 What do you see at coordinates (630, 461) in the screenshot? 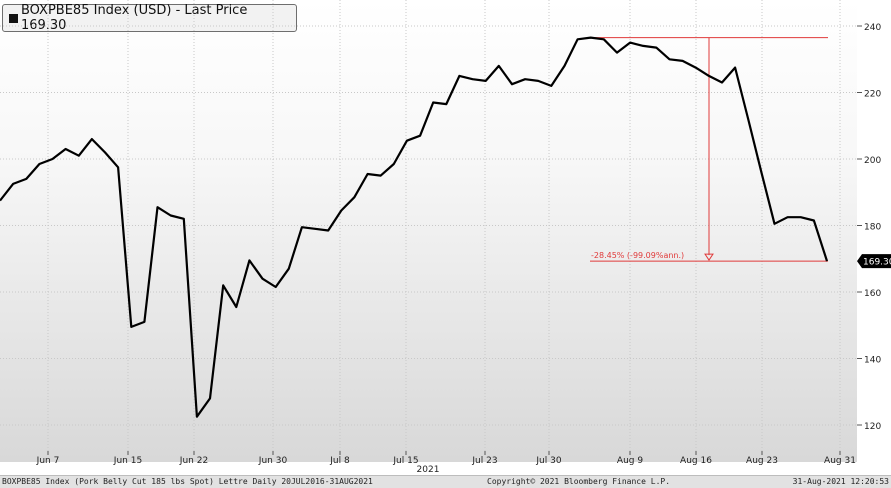
I see `x-tick-label: Aug 9` at bounding box center [630, 461].